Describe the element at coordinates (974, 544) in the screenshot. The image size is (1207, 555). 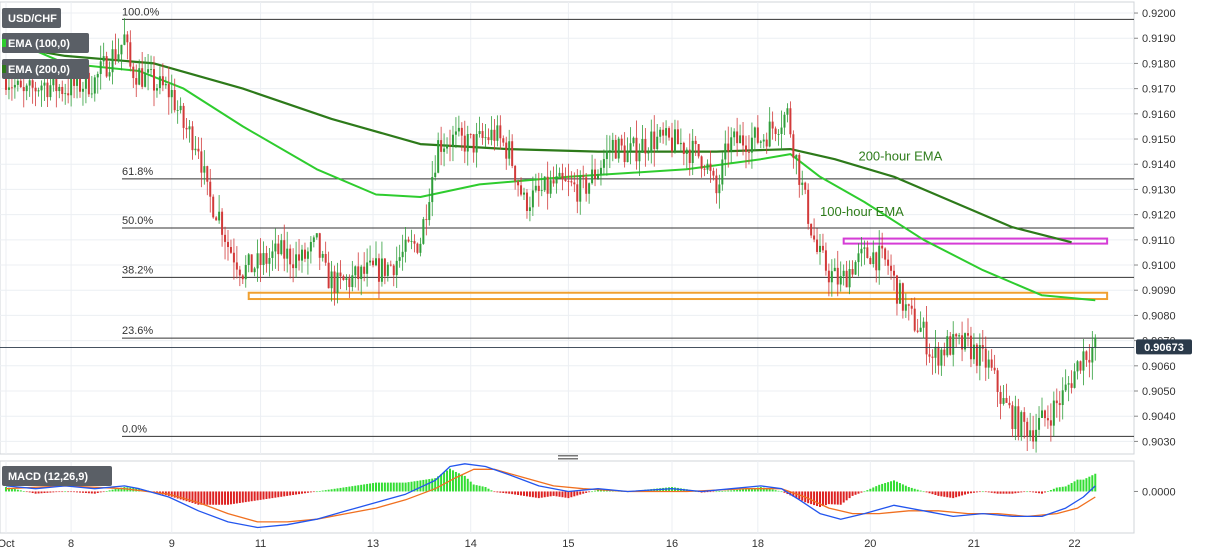
I see `x-tick-label: 21` at that location.